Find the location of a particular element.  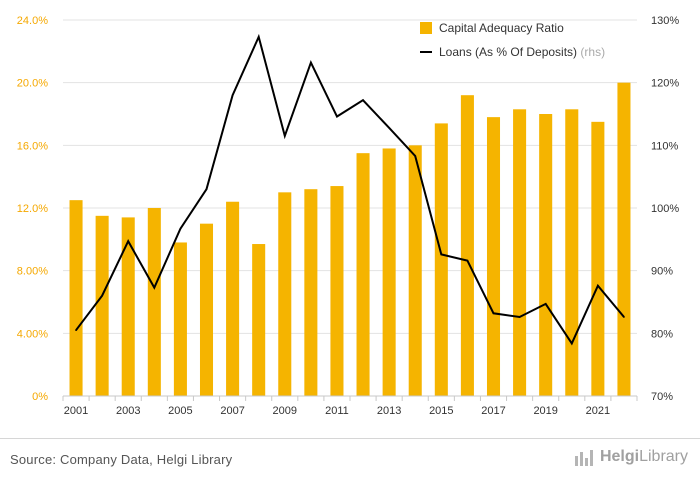

x-tick-label: 2013 is located at coordinates (389, 411).